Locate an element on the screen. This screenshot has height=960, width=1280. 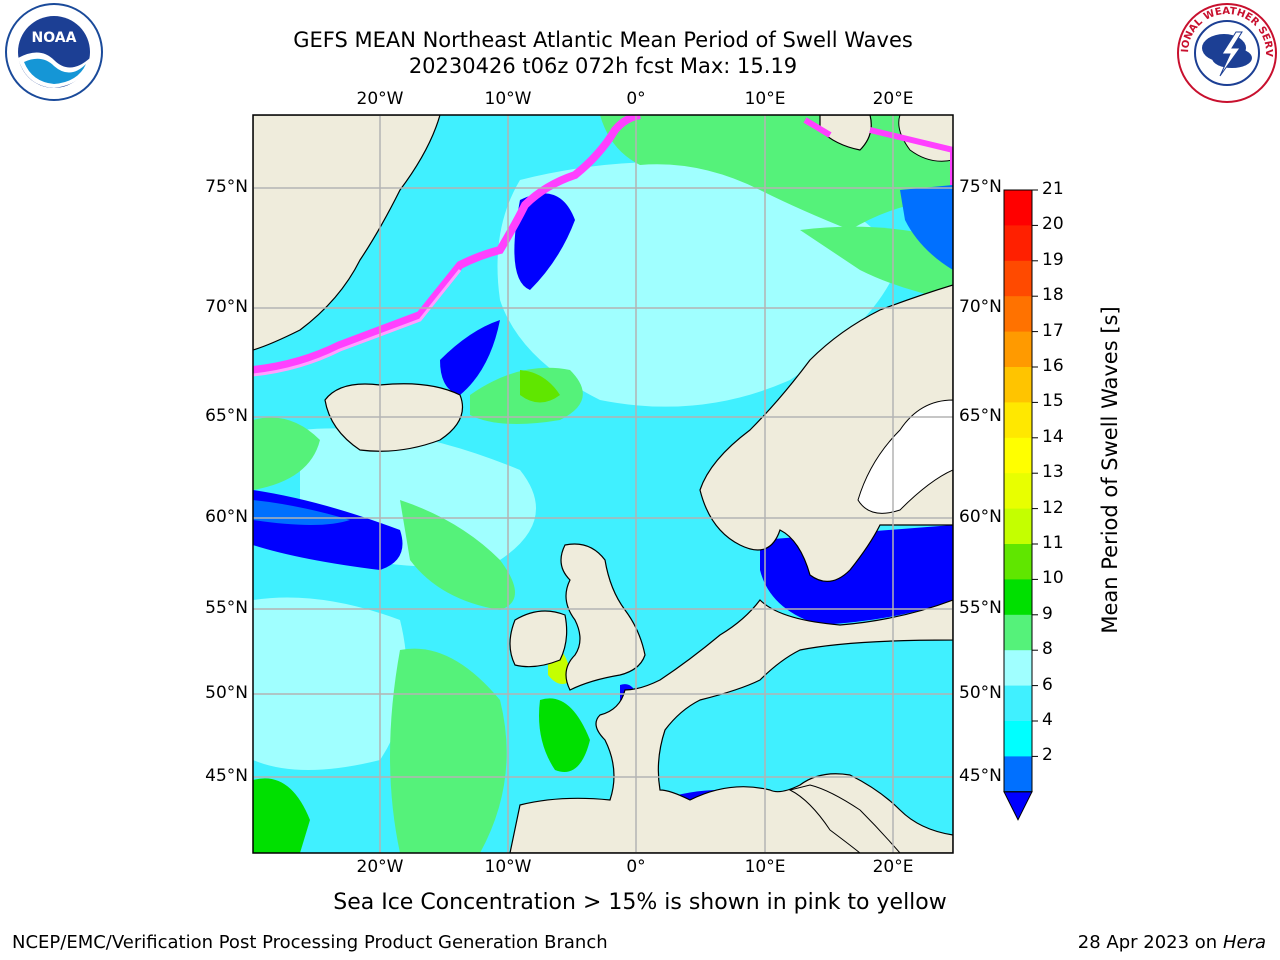
lat-label-right: 60°N is located at coordinates (980, 517).